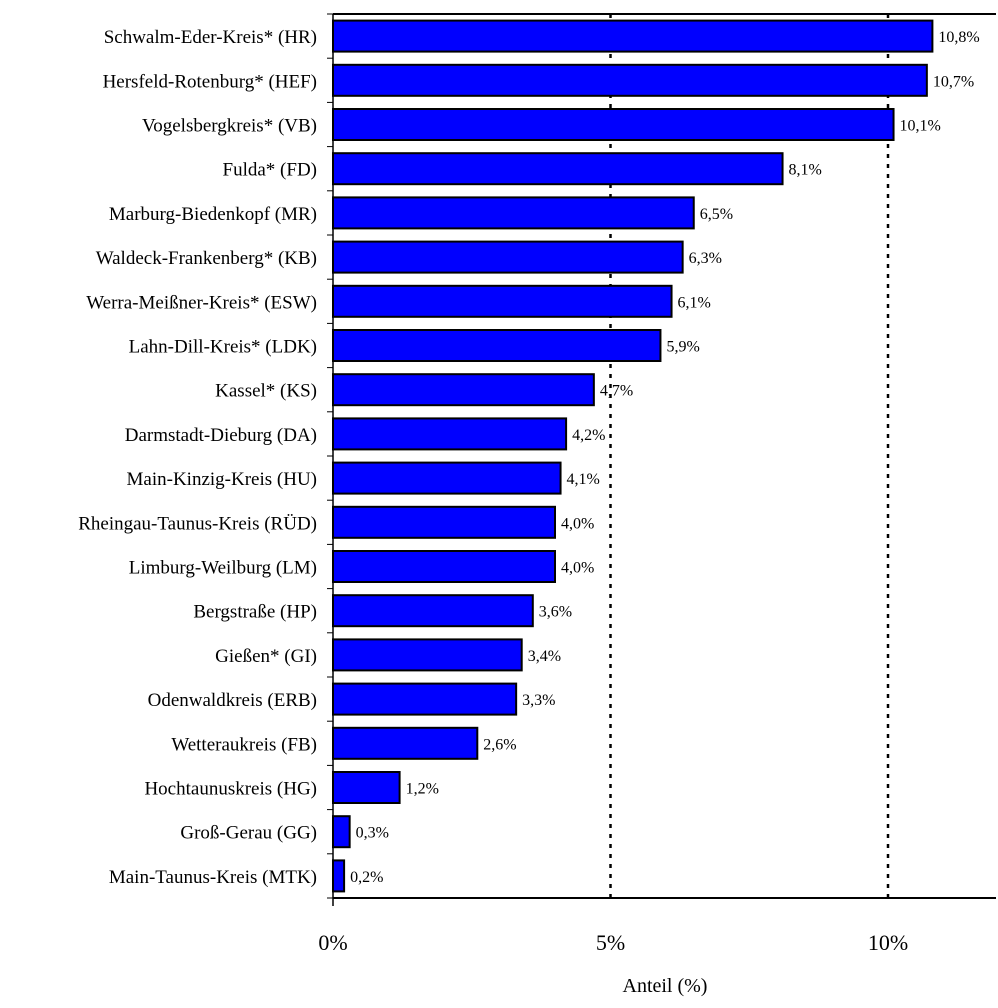 This screenshot has height=1008, width=998. Describe the element at coordinates (665, 986) in the screenshot. I see `x-axis-title: Anteil (%)` at that location.